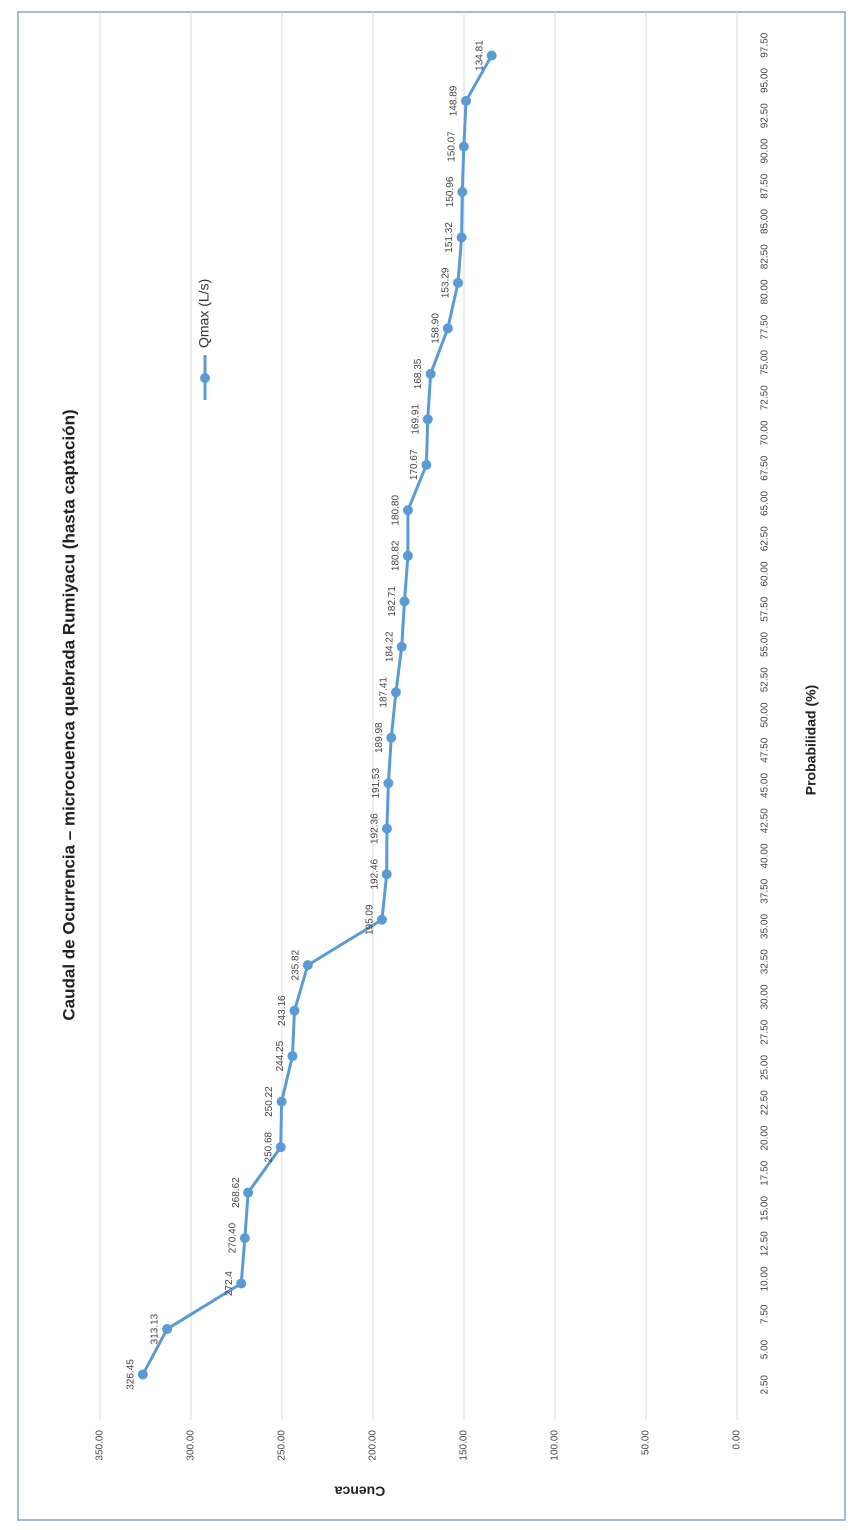 The width and height of the screenshot is (853, 1530). Describe the element at coordinates (454, 100) in the screenshot. I see `data-label: 148.89` at that location.